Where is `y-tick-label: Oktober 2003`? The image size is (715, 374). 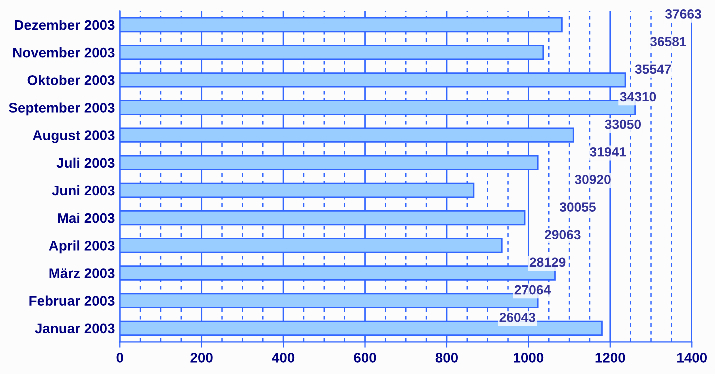
y-tick-label: Oktober 2003 is located at coordinates (71, 80).